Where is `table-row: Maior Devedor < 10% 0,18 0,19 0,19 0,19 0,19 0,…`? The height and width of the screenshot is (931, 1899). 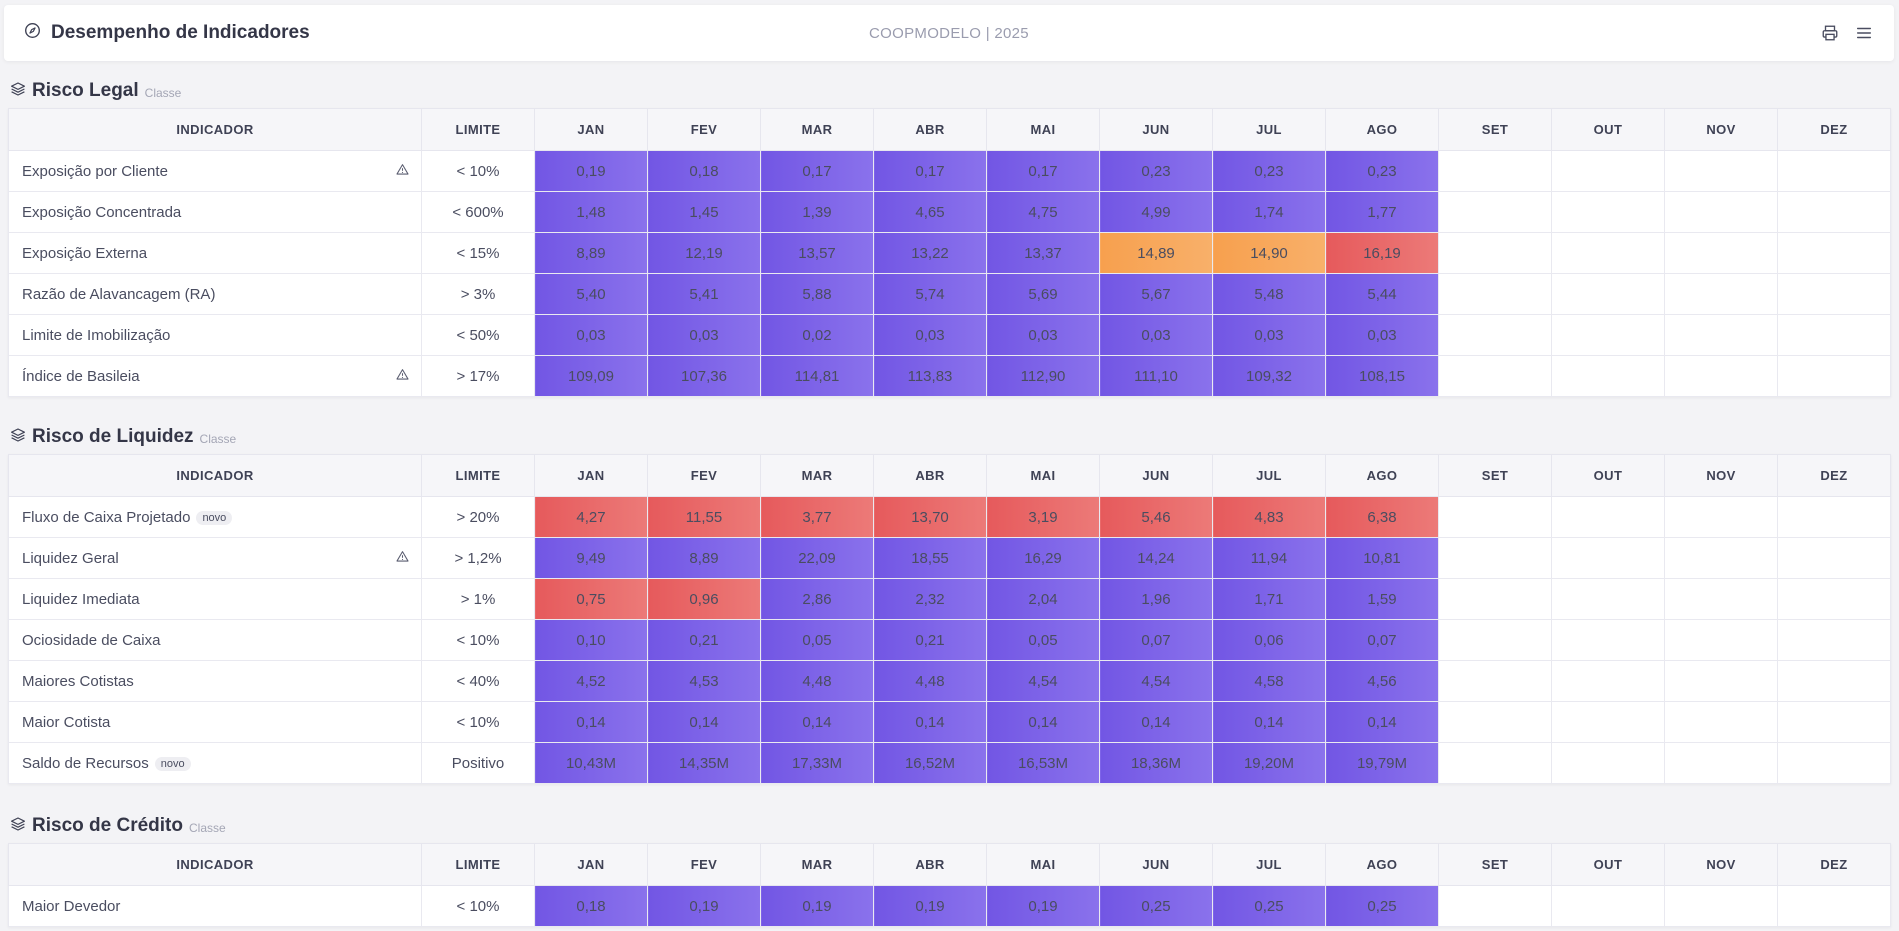 table-row: Maior Devedor < 10% 0,18 0,19 0,19 0,19 0,19 0,… is located at coordinates (949, 906).